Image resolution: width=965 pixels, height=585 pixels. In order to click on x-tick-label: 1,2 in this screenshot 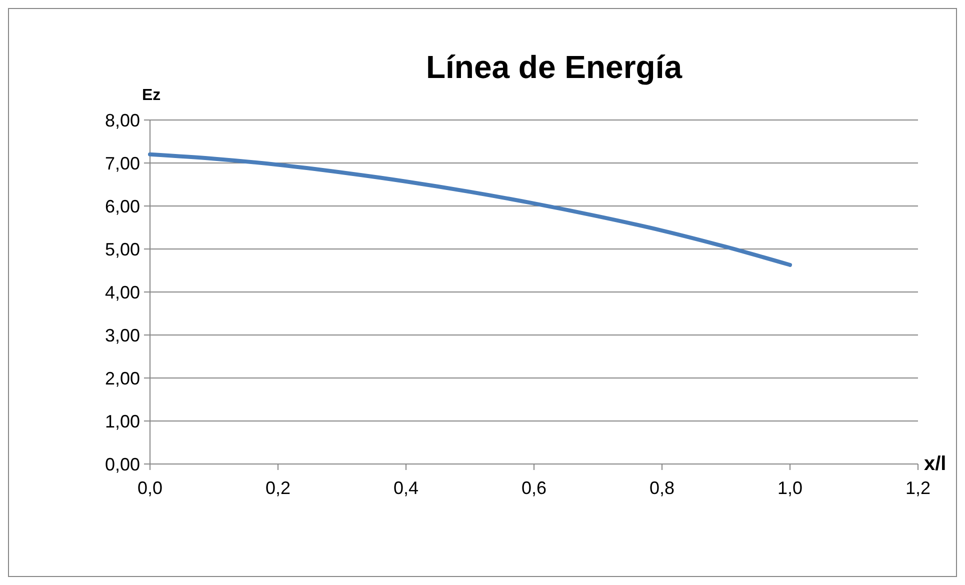, I will do `click(918, 488)`.